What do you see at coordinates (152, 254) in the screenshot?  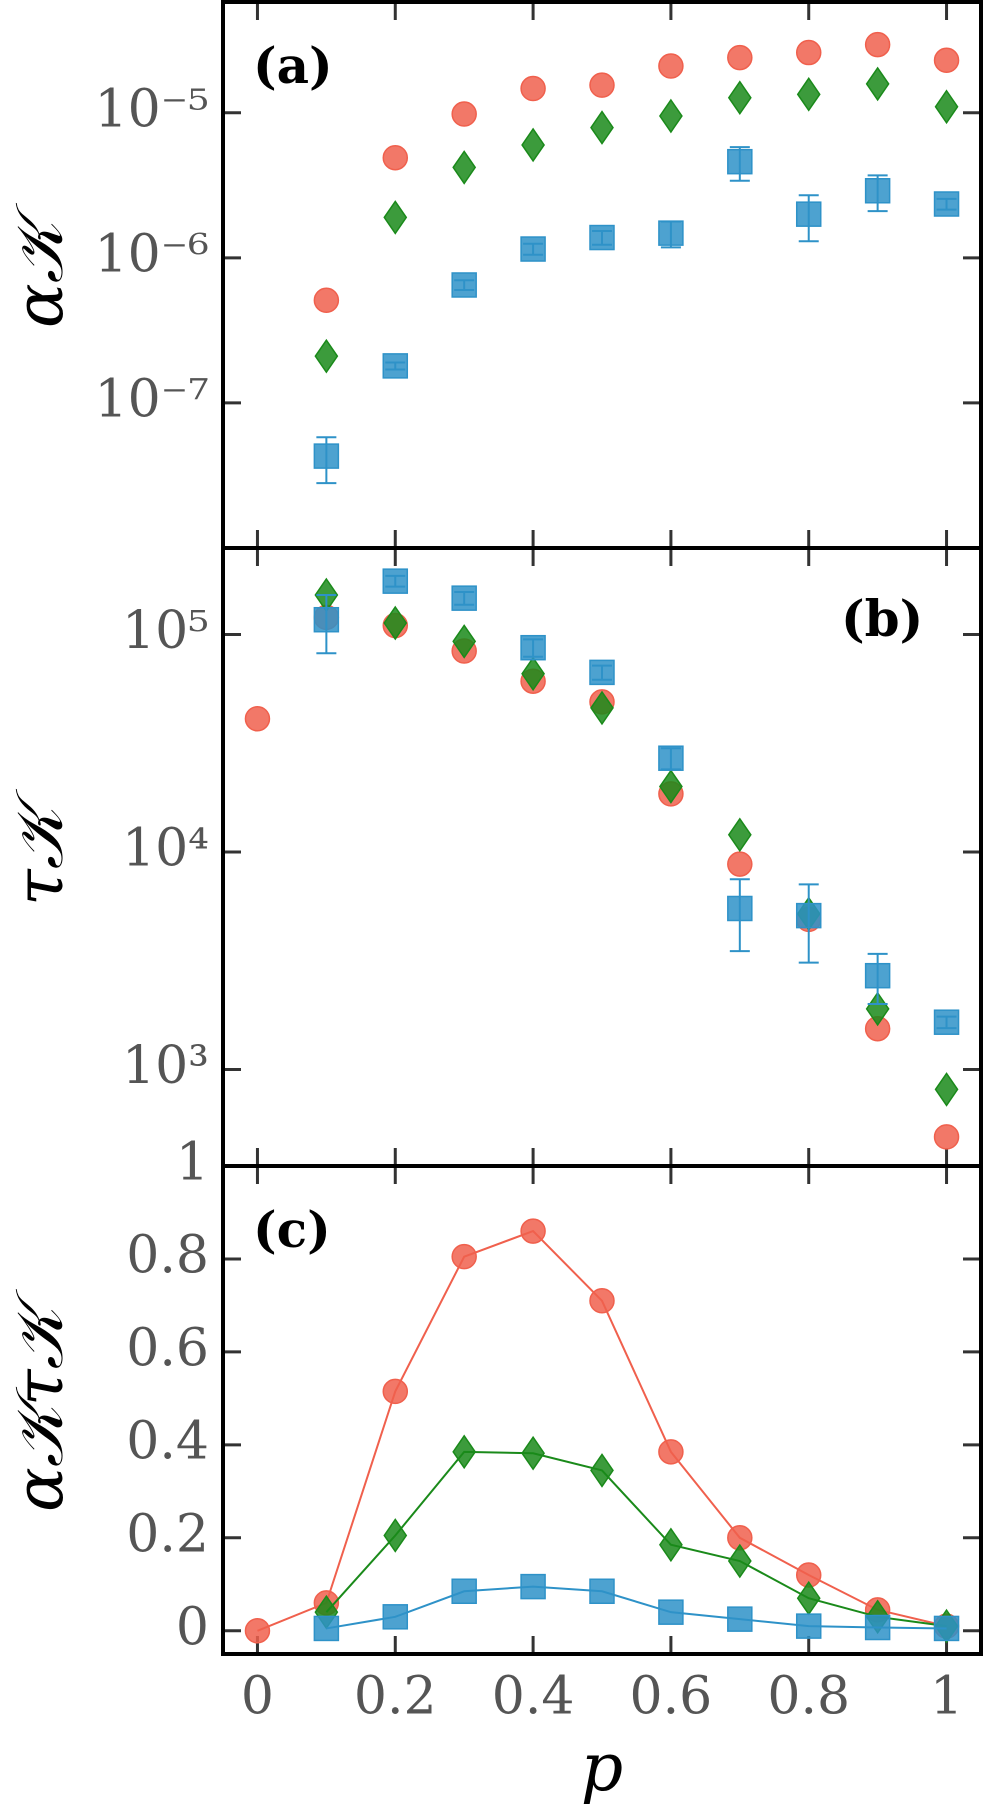 I see `y-tick-label: 10⁻⁶` at bounding box center [152, 254].